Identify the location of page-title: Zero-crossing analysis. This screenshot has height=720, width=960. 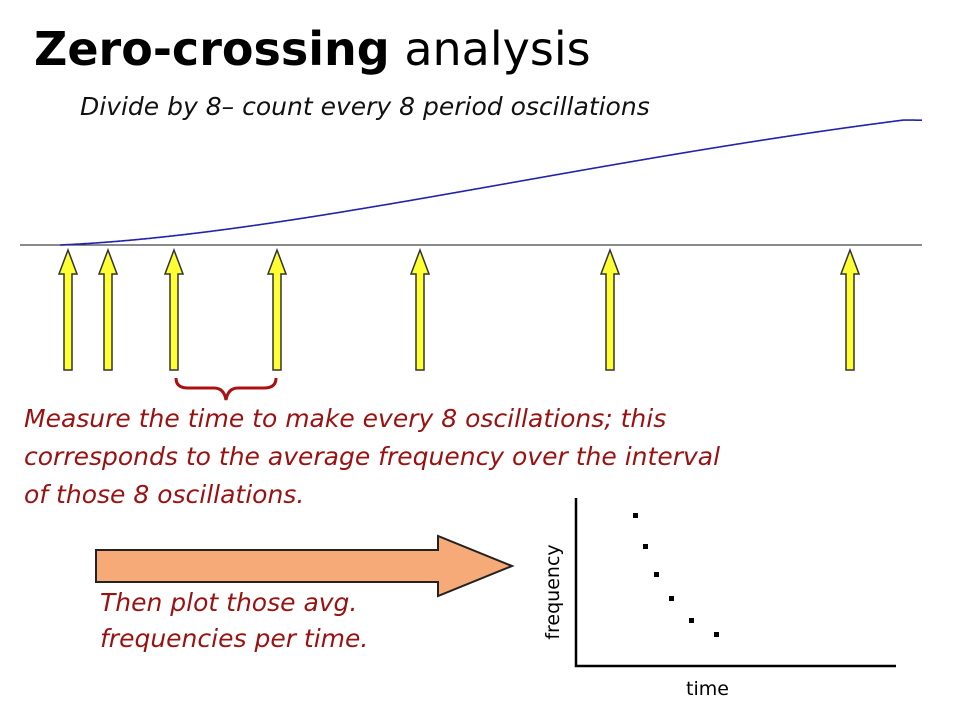
(312, 49).